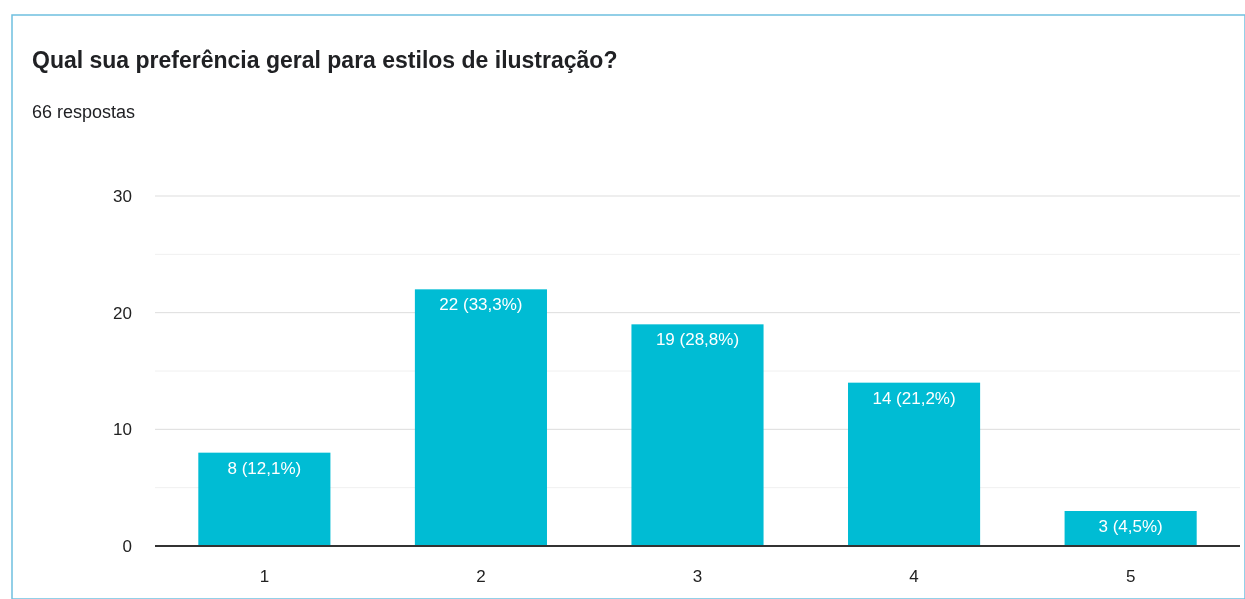 The image size is (1245, 599). What do you see at coordinates (697, 576) in the screenshot?
I see `x-tick-label: 3` at bounding box center [697, 576].